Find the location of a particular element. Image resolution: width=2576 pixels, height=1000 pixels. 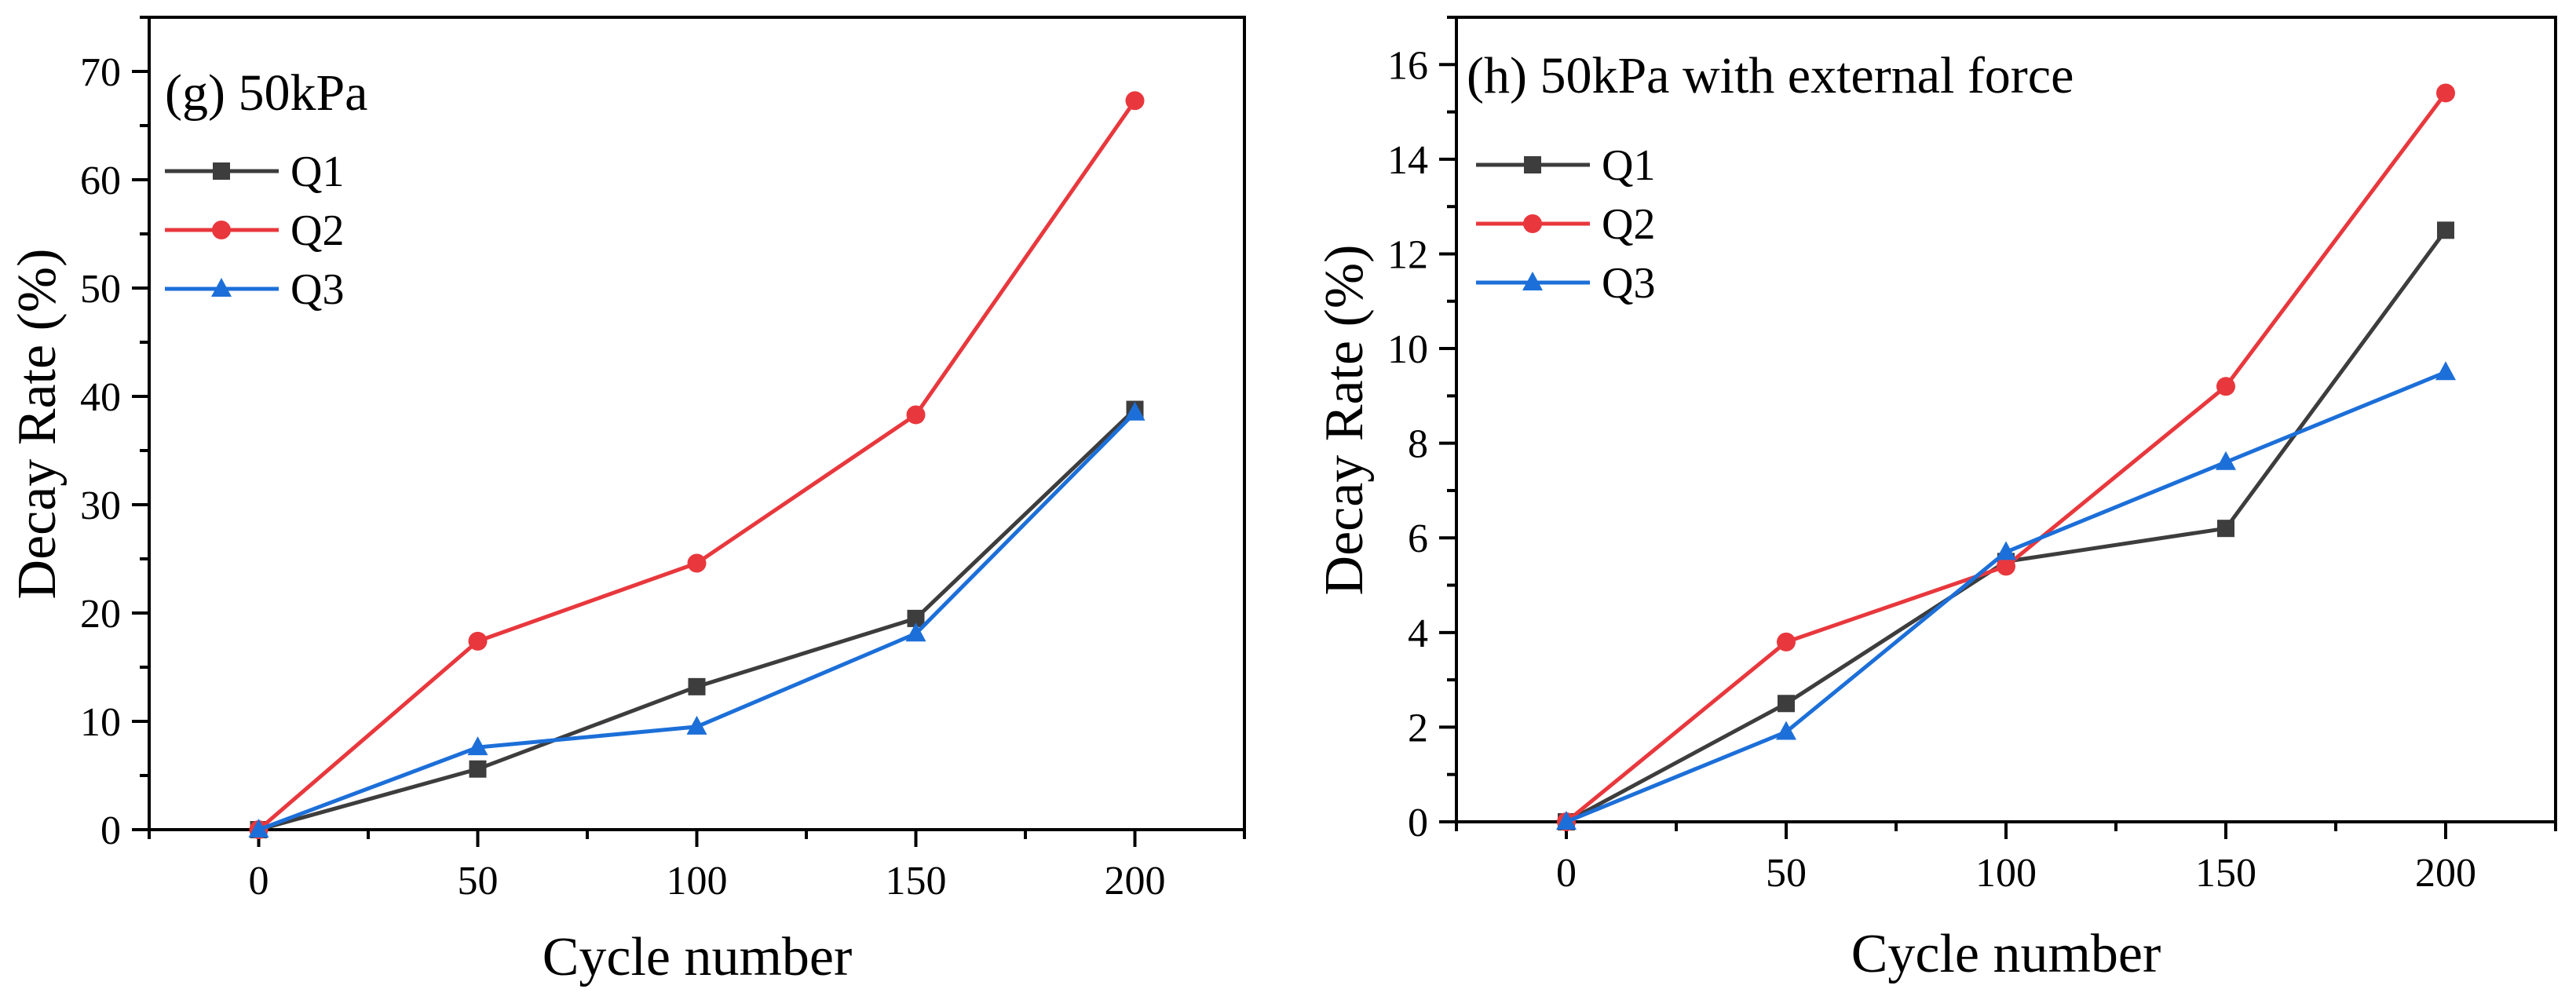

panel-title: (h) 50kPa with external force is located at coordinates (1771, 75).